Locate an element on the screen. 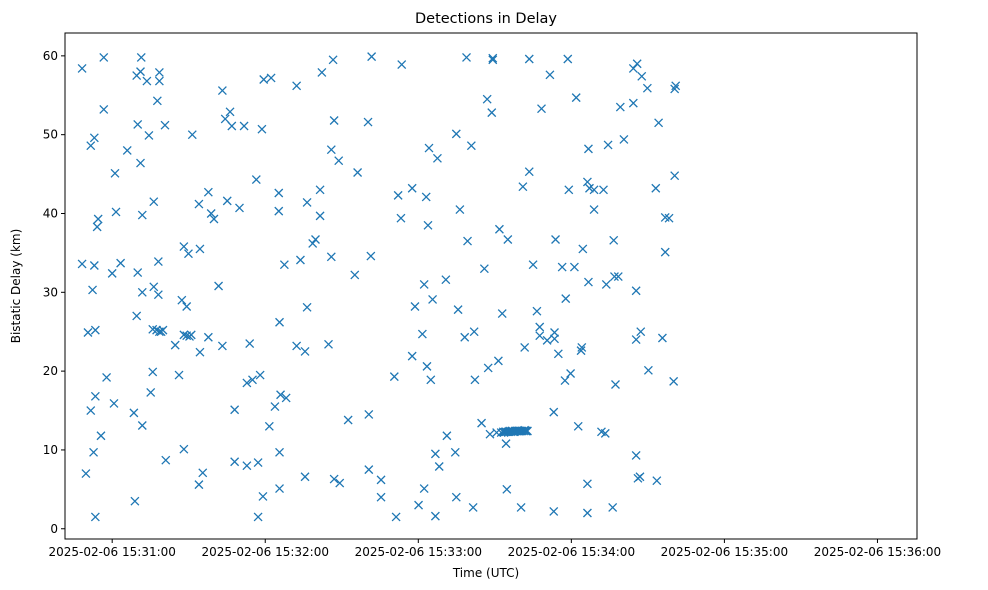 The image size is (988, 590). x-tick-label: 2025-02-06 15:36:00 is located at coordinates (877, 552).